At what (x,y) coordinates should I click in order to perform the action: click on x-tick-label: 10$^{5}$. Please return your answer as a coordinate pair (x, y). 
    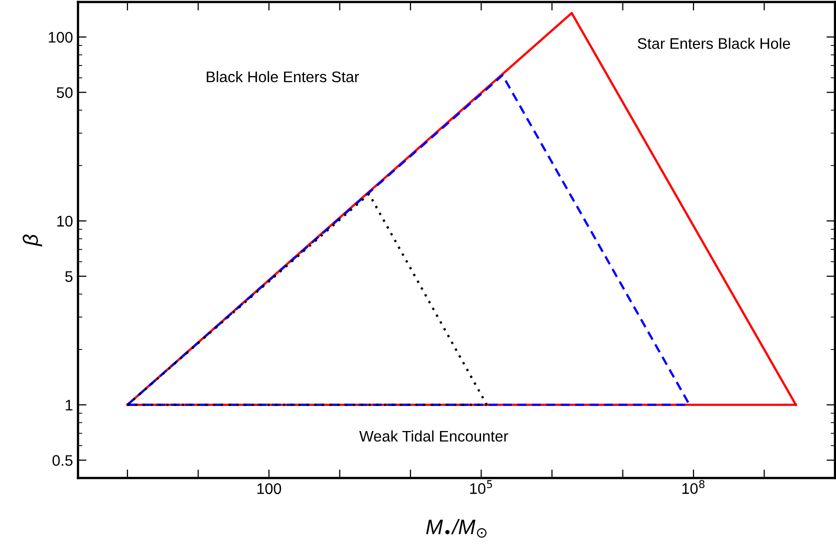
    Looking at the image, I should click on (481, 487).